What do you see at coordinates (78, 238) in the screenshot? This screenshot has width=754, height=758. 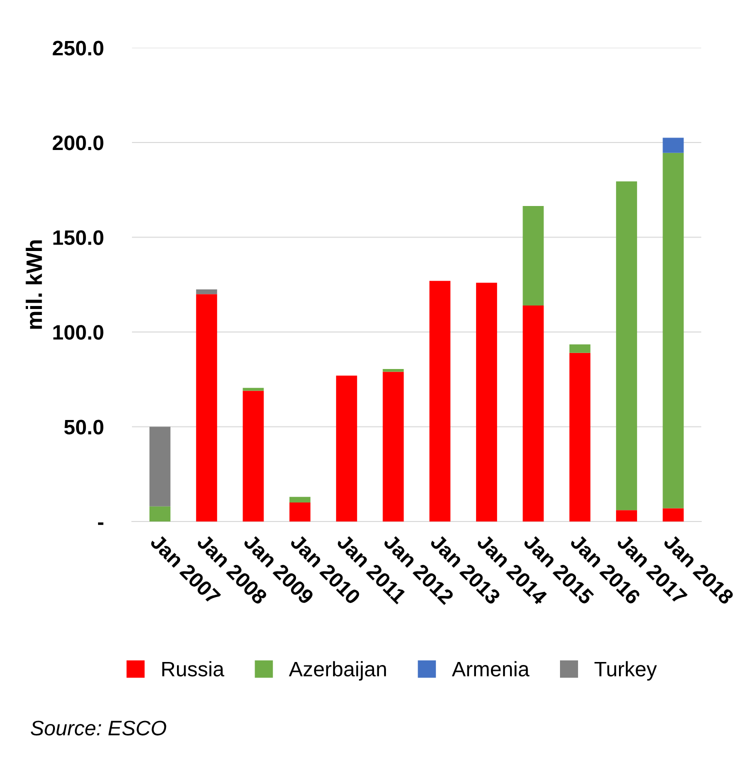 I see `y-tick-label: 150.0` at bounding box center [78, 238].